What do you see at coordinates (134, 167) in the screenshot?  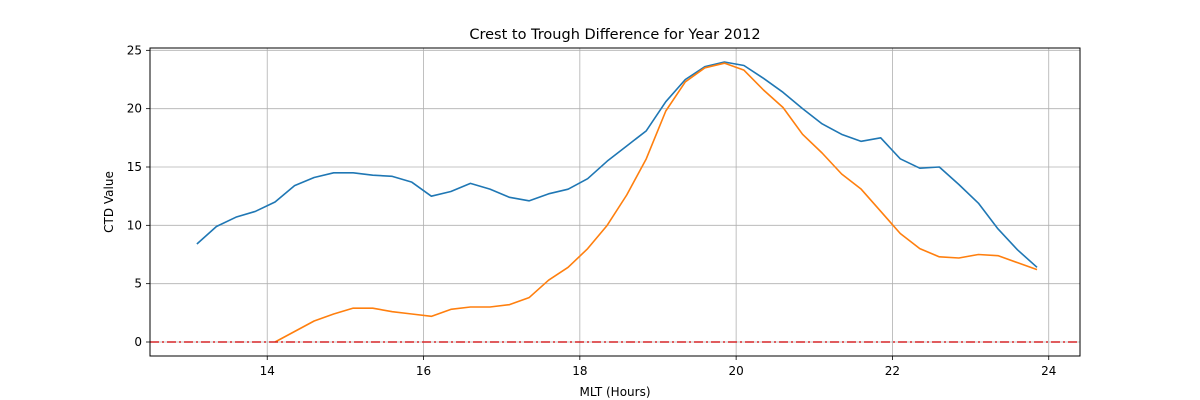 I see `y-tick-label: 15` at bounding box center [134, 167].